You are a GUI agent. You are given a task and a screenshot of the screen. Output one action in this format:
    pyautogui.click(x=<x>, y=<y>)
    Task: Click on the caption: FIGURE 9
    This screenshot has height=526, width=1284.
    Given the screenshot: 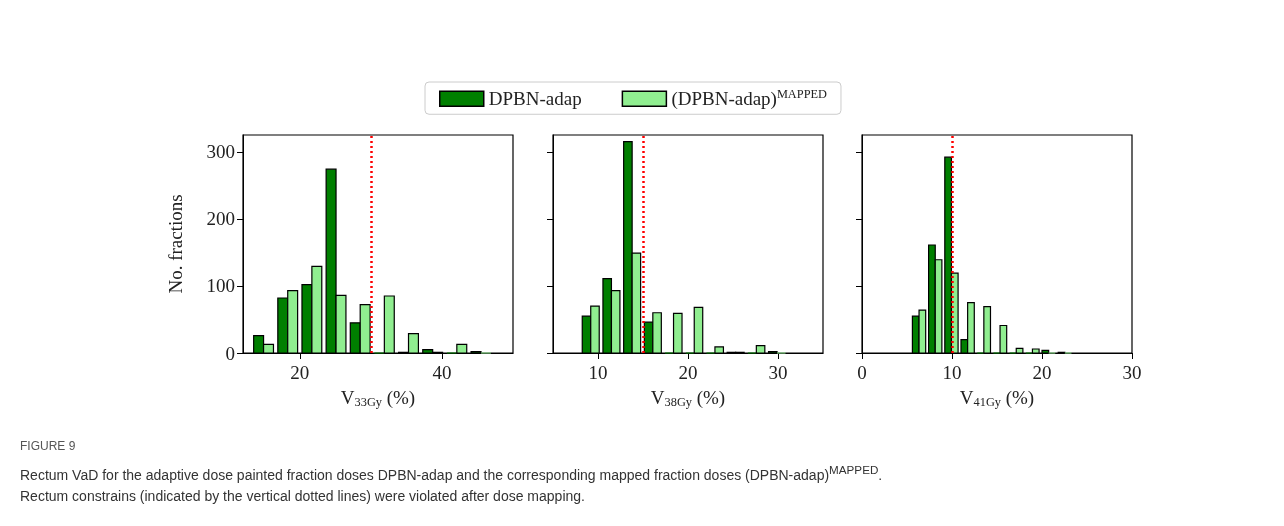 What is the action you would take?
    pyautogui.click(x=48, y=446)
    